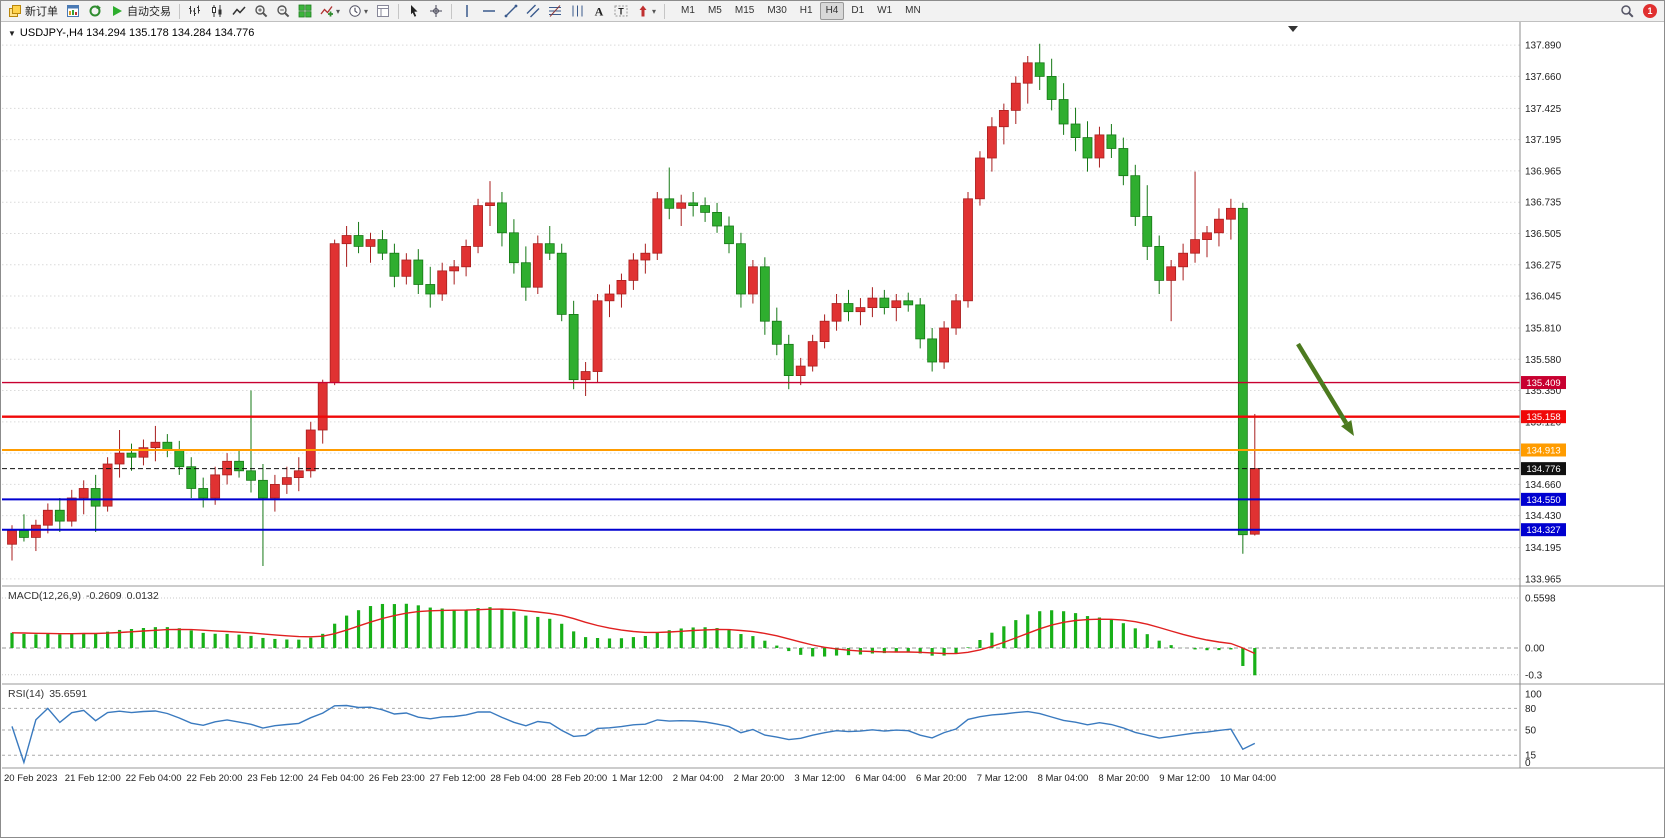 The height and width of the screenshot is (838, 1665). I want to click on time-tick-label: 7 Mar 12:00, so click(1002, 778).